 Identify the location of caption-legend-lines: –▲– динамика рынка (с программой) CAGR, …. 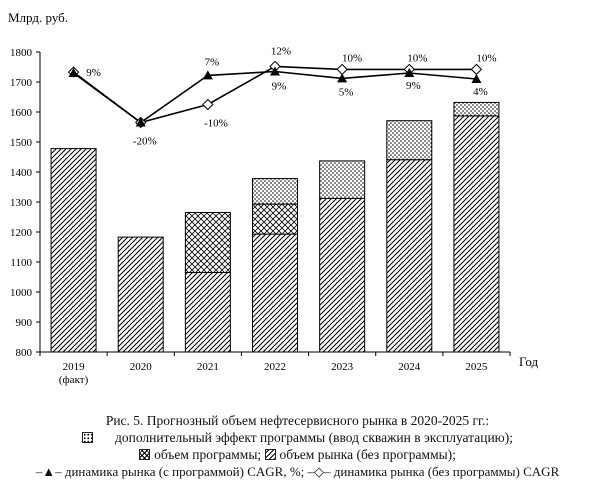
(297, 471).